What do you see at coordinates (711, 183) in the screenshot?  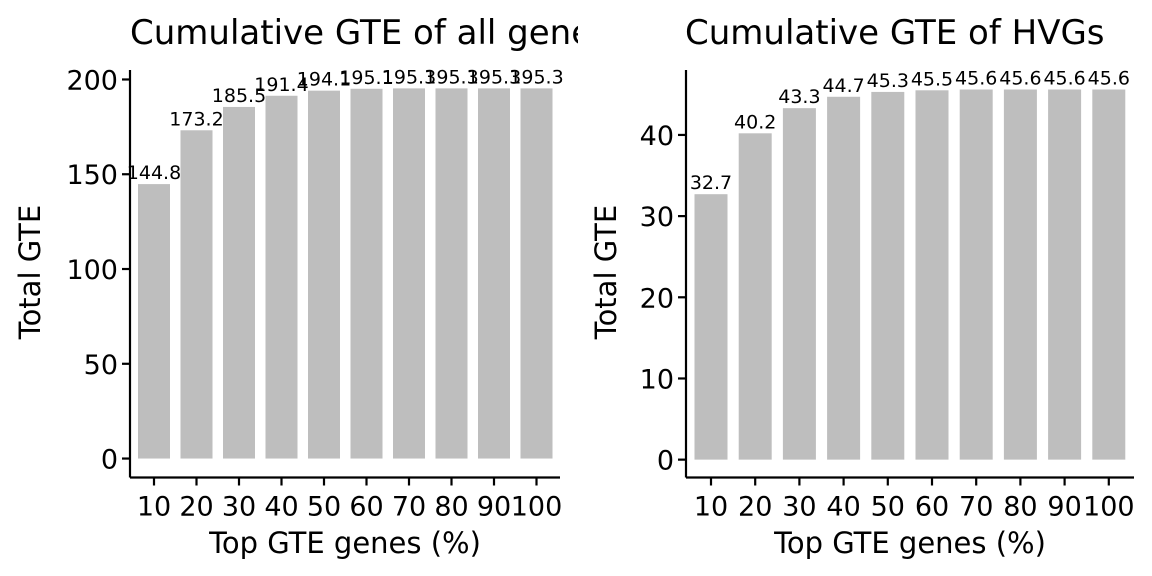 I see `data-label-right: 32.7` at bounding box center [711, 183].